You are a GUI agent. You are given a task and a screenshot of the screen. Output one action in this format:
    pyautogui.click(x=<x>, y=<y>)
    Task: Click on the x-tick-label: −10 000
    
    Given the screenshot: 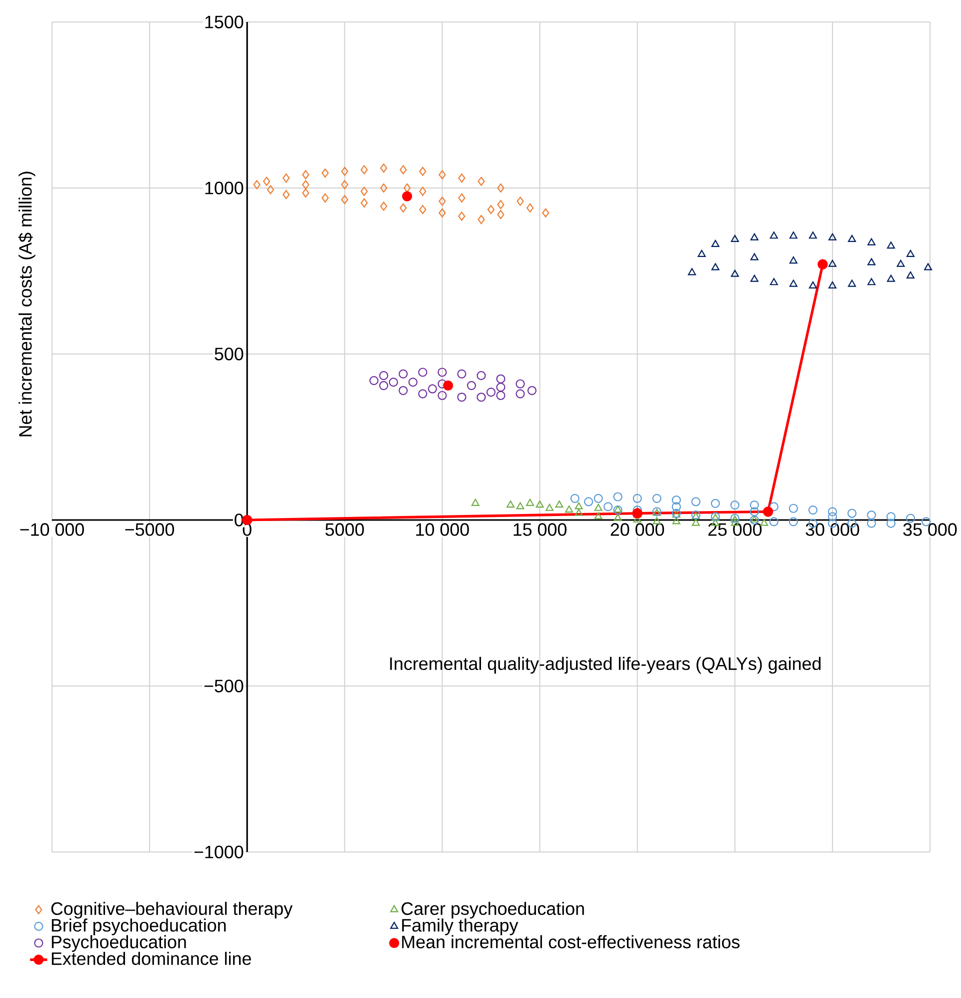 What is the action you would take?
    pyautogui.click(x=52, y=529)
    